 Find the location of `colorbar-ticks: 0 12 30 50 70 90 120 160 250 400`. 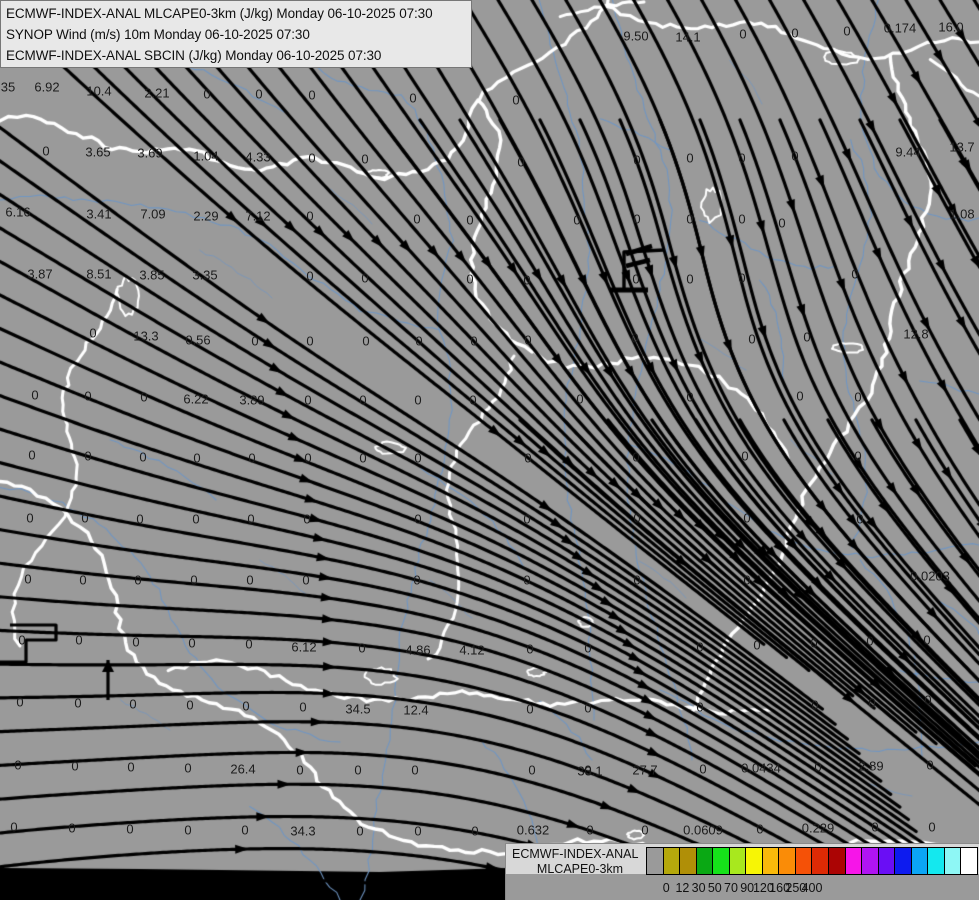

colorbar-ticks: 0 12 30 50 70 90 120 160 250 400 is located at coordinates (812, 886).